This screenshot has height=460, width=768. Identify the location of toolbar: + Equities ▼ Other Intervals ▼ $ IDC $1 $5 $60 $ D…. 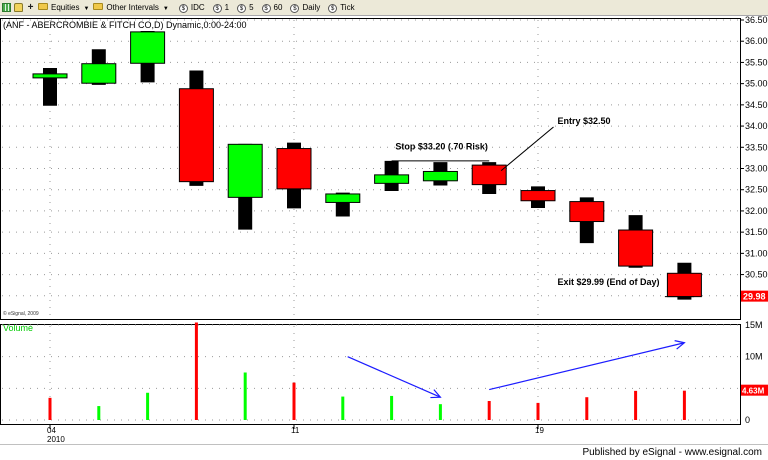
(384, 8).